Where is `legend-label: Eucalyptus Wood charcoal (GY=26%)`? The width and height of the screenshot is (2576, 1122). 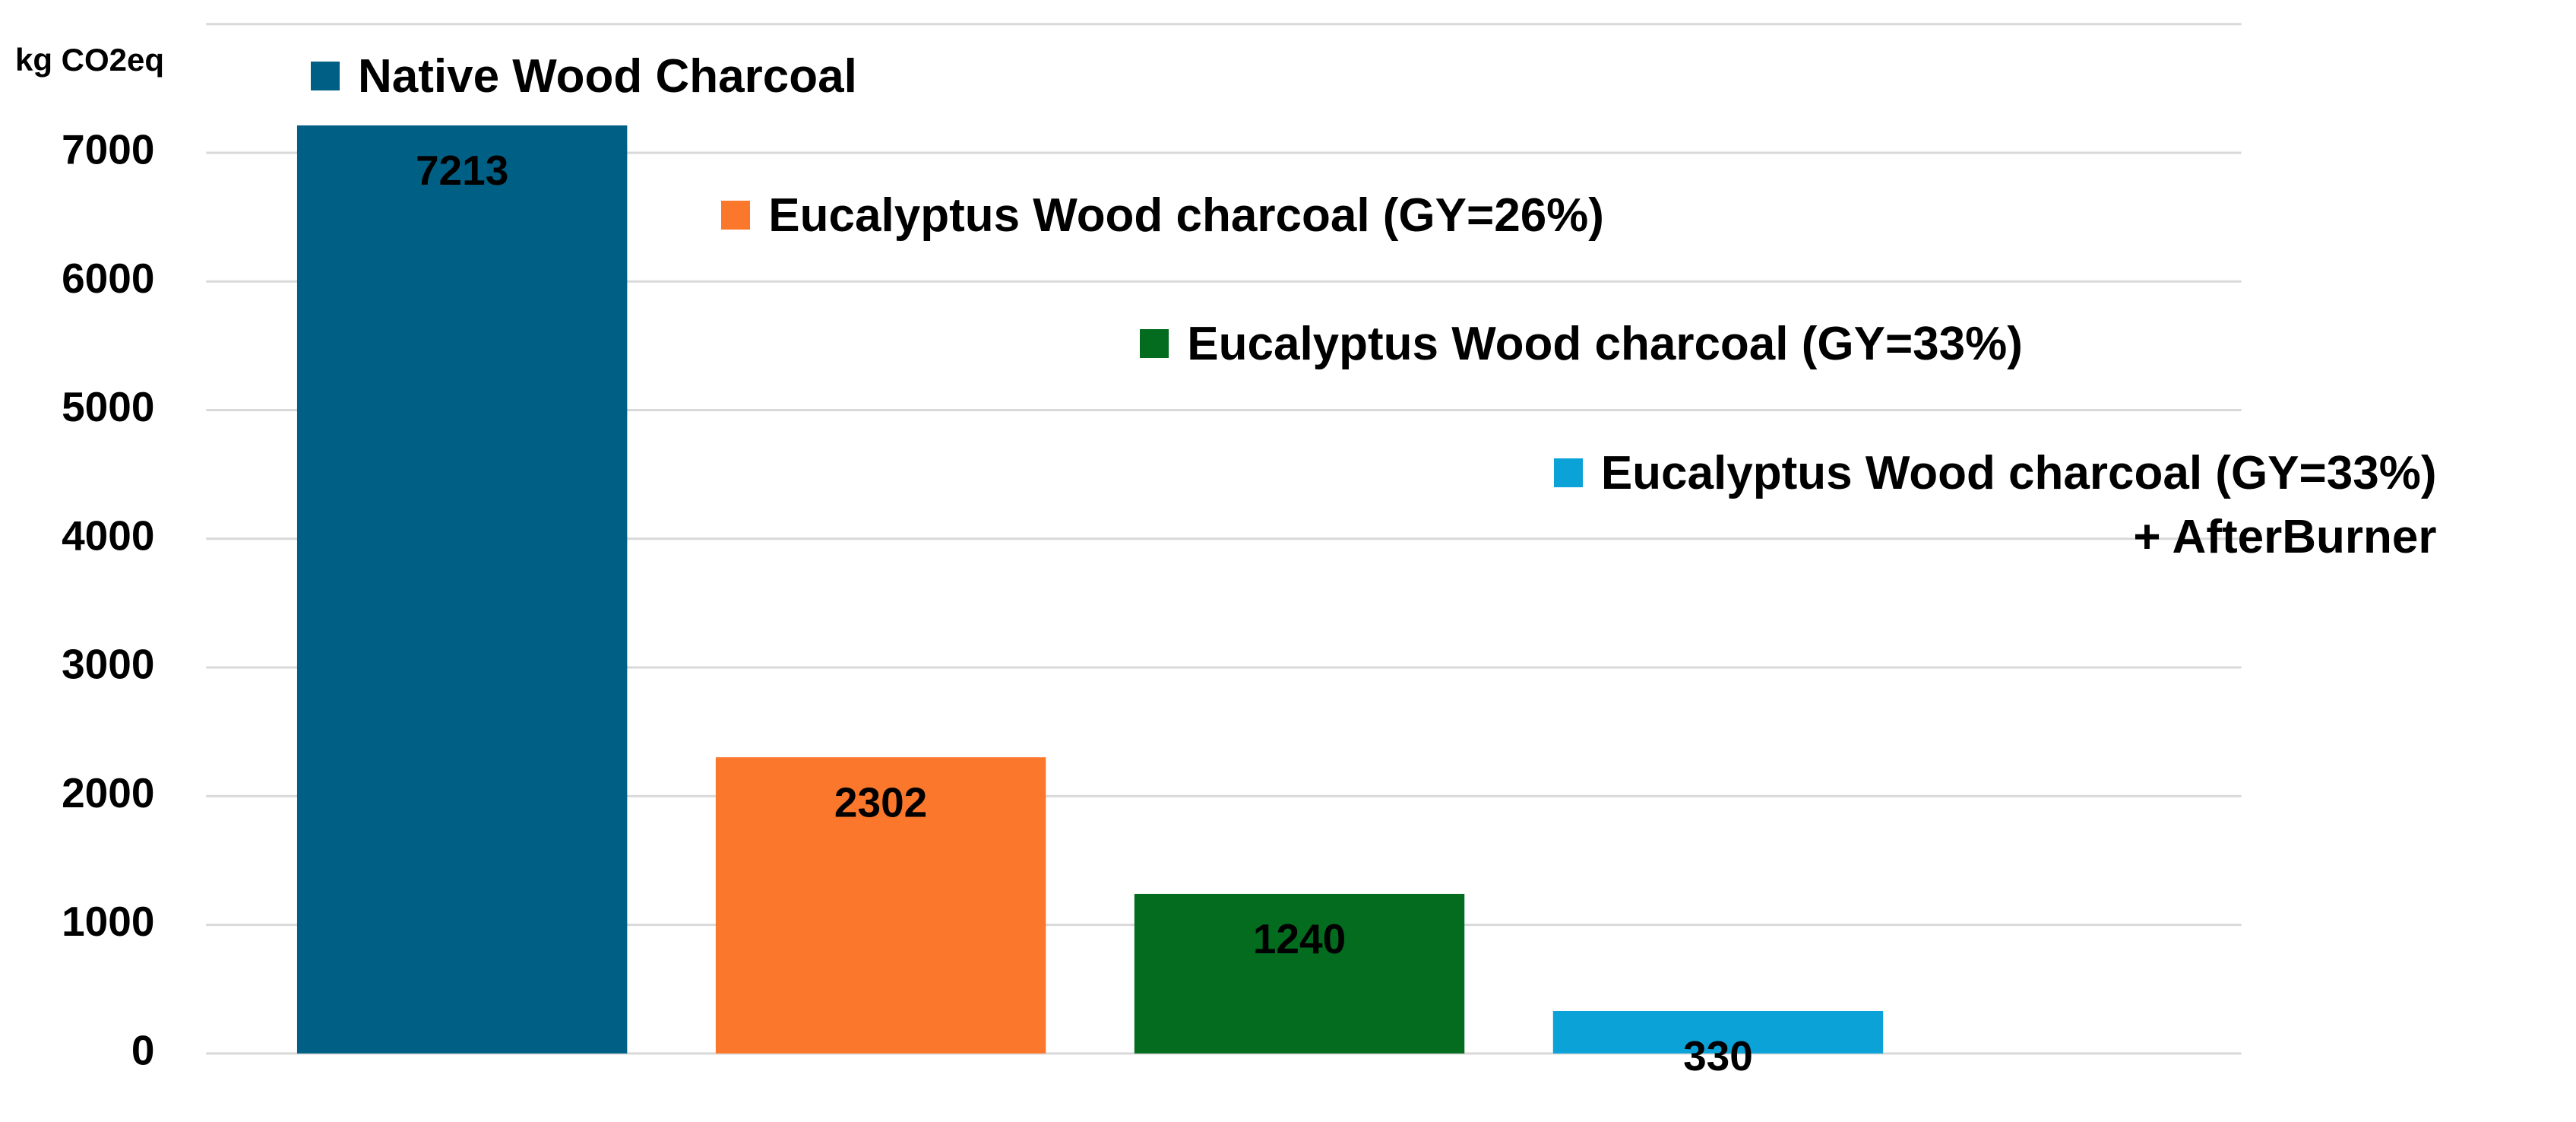 legend-label: Eucalyptus Wood charcoal (GY=26%) is located at coordinates (1186, 215).